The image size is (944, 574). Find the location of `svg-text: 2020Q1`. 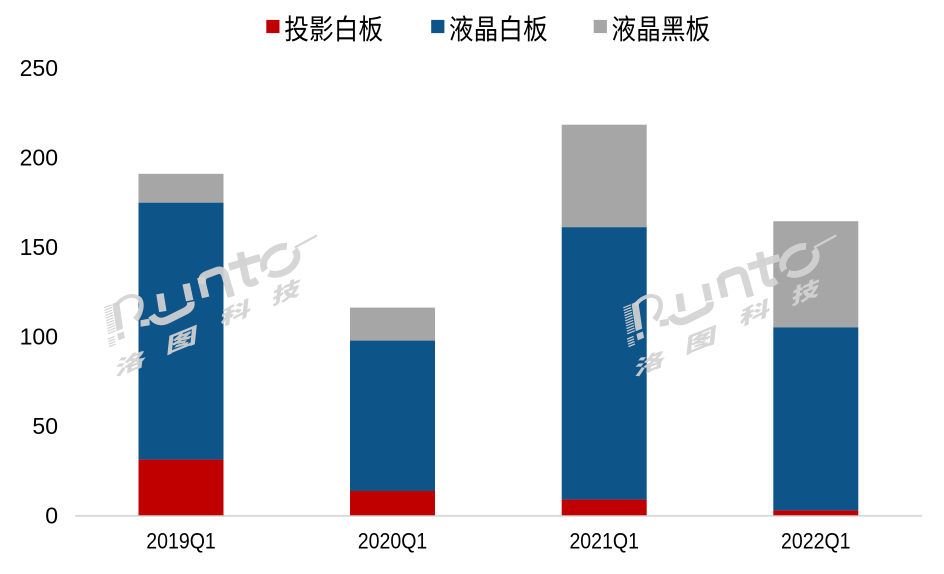

svg-text: 2020Q1 is located at coordinates (393, 540).